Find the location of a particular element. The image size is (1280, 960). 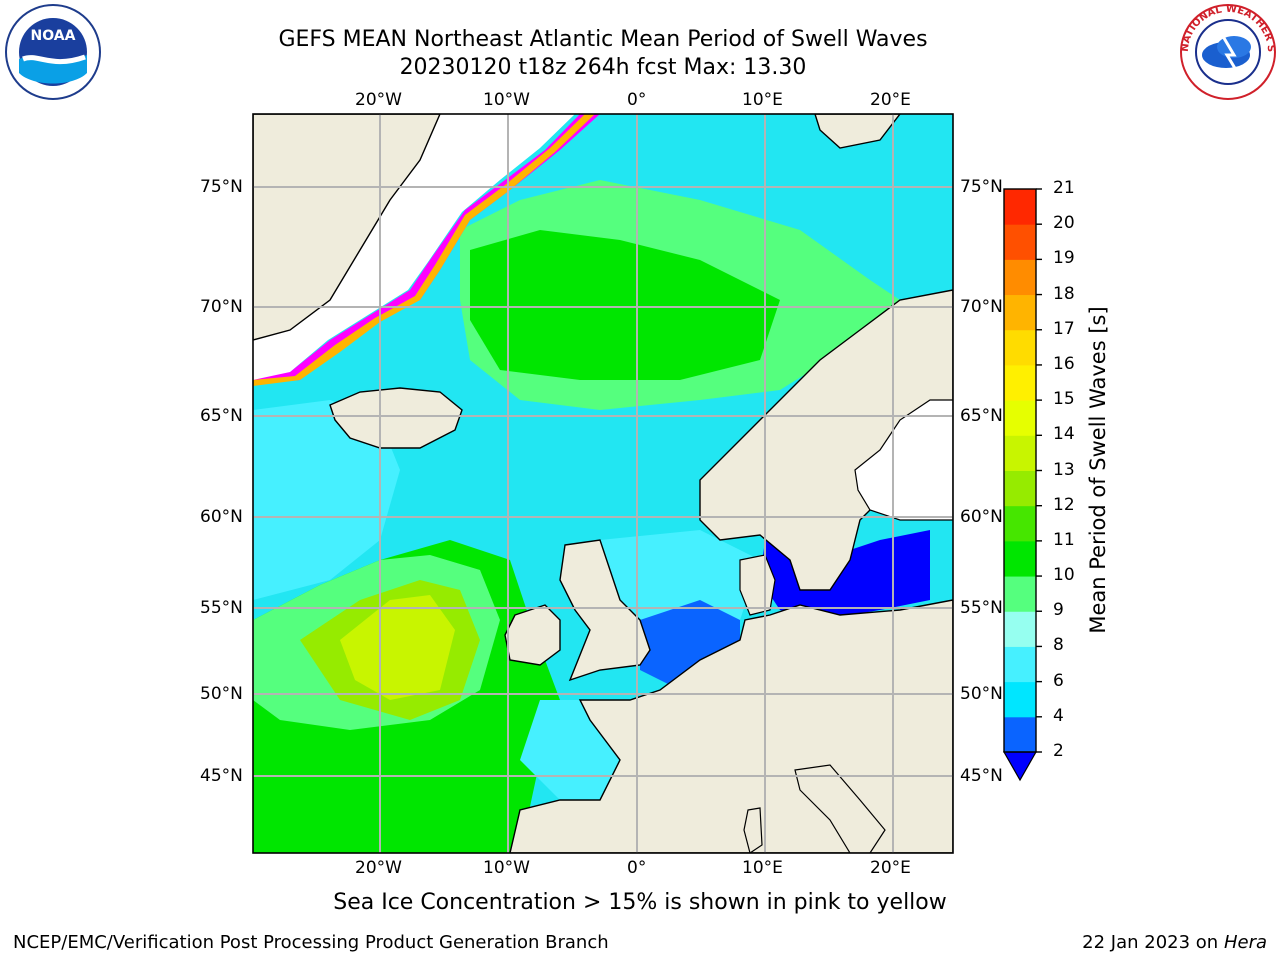

colorbar-under-arrow is located at coordinates (1020, 766).